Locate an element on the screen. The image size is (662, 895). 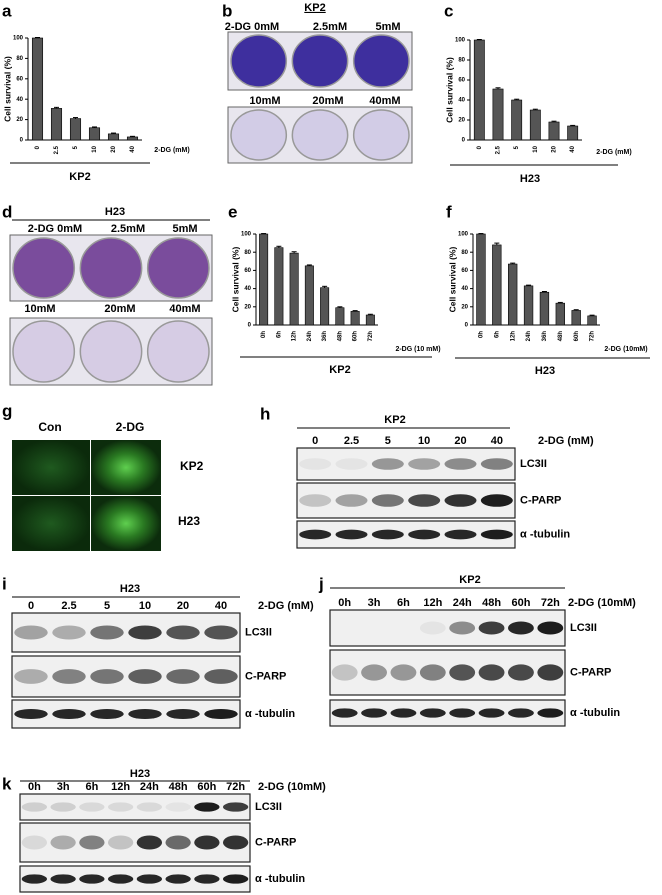
panel-letter: b is located at coordinates (227, 10).